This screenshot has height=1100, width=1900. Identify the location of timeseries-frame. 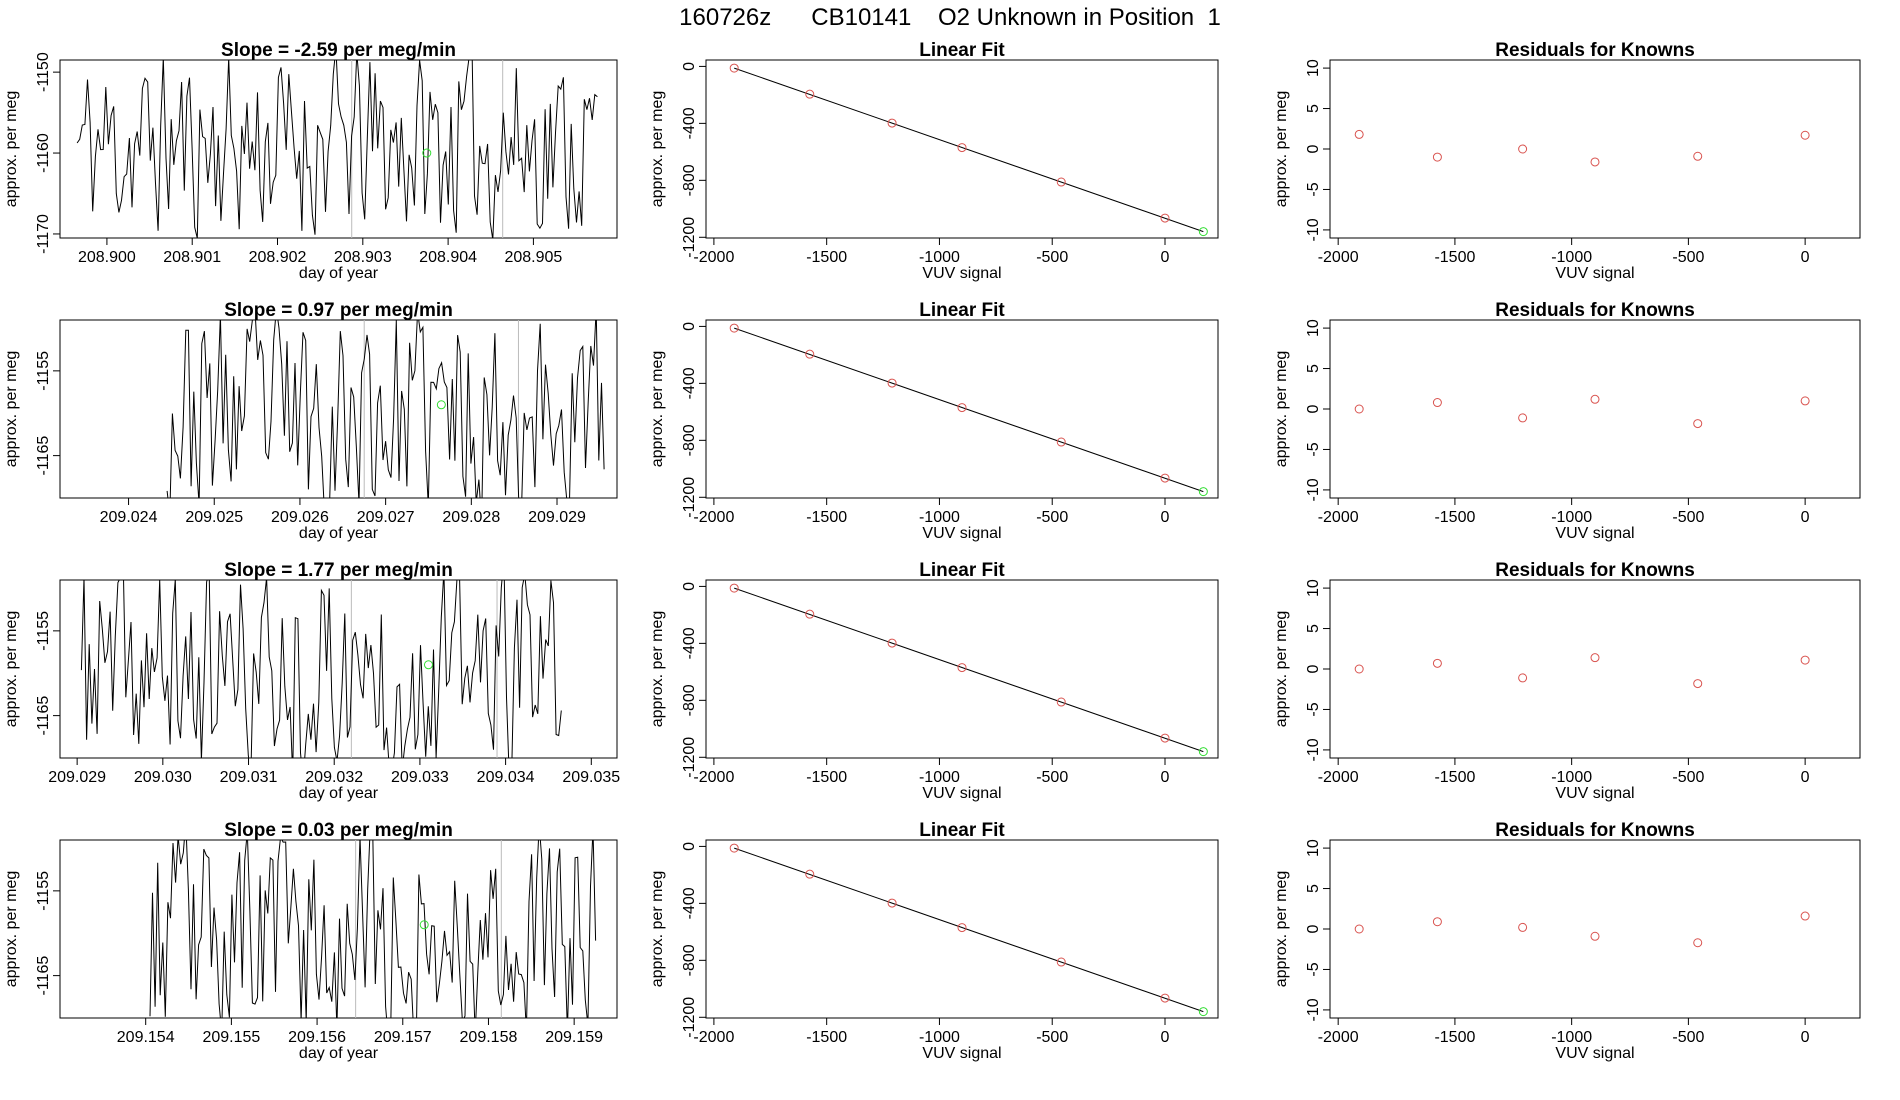
(338, 149).